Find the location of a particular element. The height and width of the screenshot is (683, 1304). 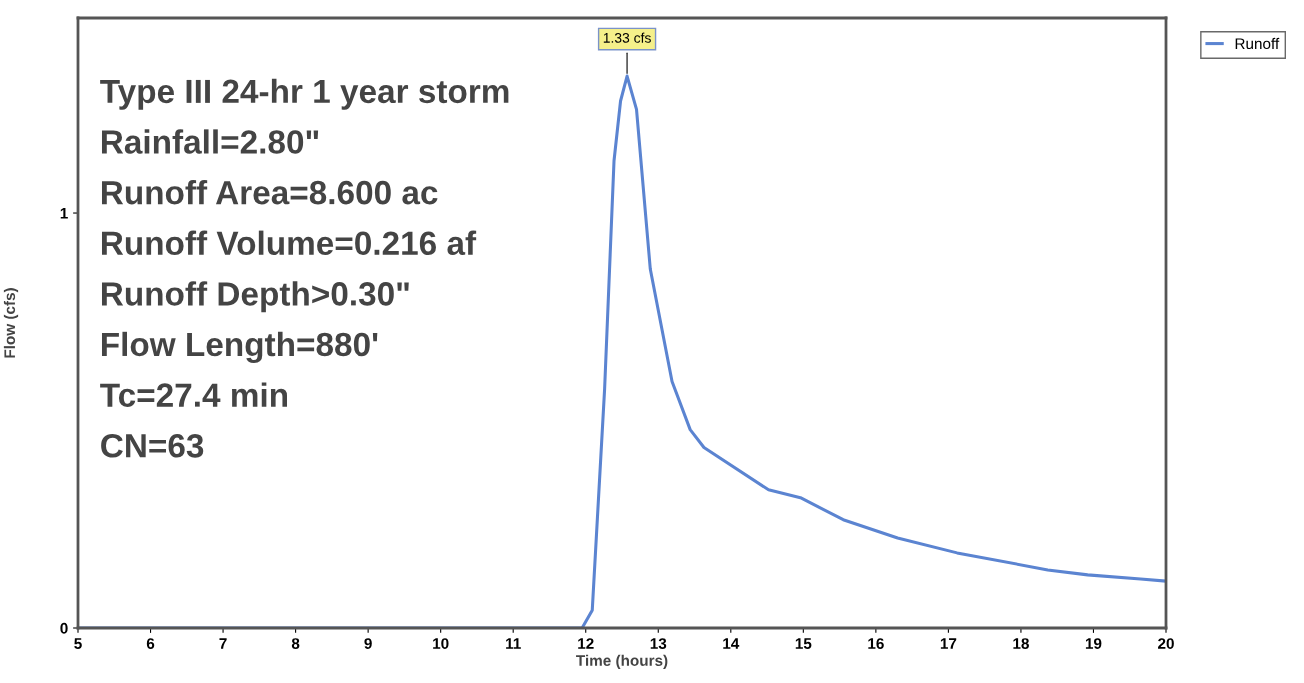

y-tick-label: 0 is located at coordinates (64, 628).